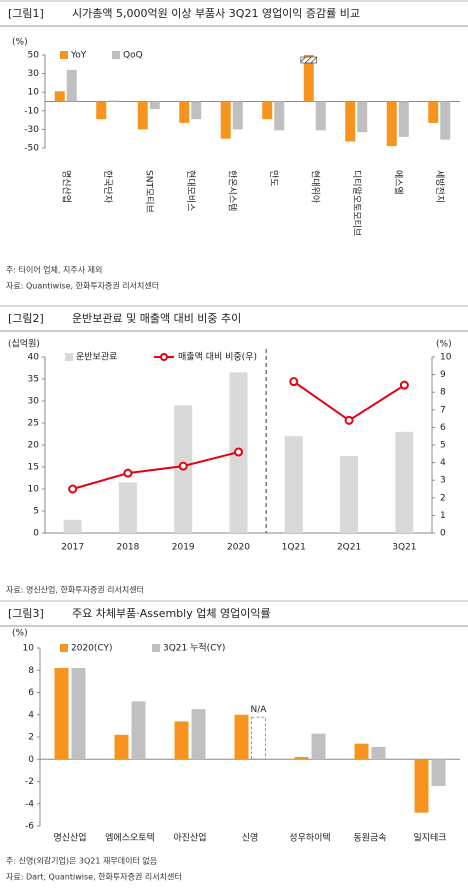  Describe the element at coordinates (258, 738) in the screenshot. I see `missing-bar` at that location.